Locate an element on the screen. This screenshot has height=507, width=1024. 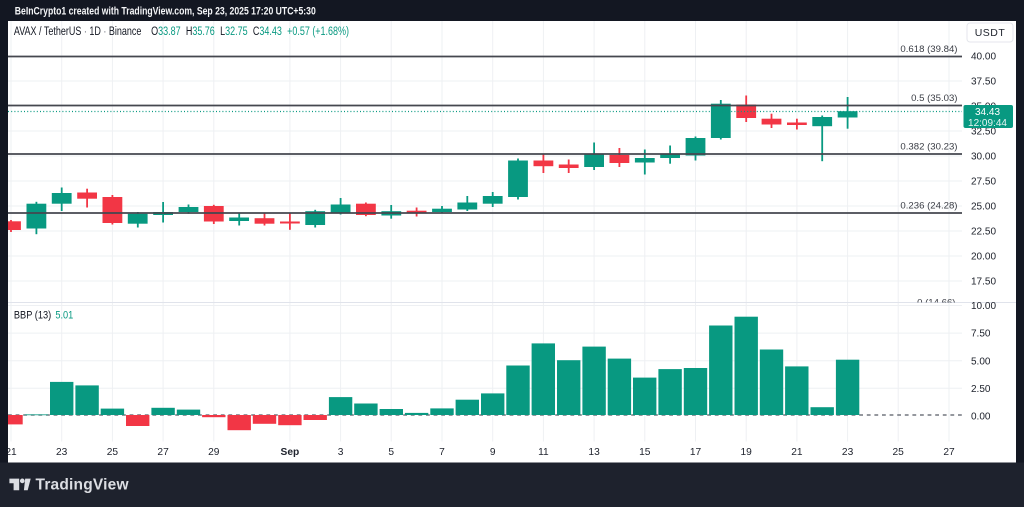
svg-text: 32.50 is located at coordinates (983, 132).